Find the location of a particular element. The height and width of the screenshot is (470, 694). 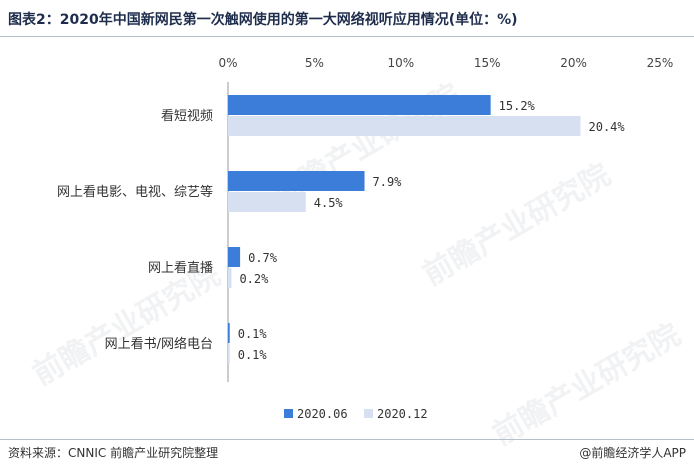

category-label: 网上看书/网络电台 is located at coordinates (159, 344).